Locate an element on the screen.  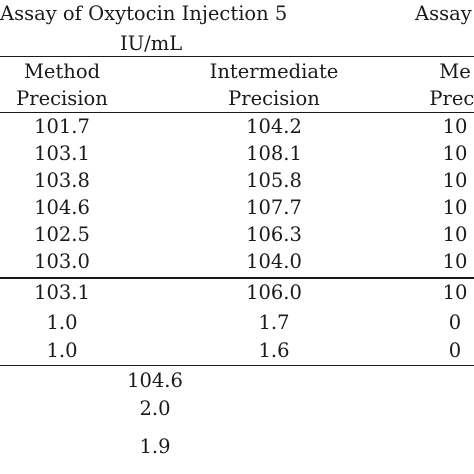
col-intermediate-header-line1: Intermediate is located at coordinates (274, 71).